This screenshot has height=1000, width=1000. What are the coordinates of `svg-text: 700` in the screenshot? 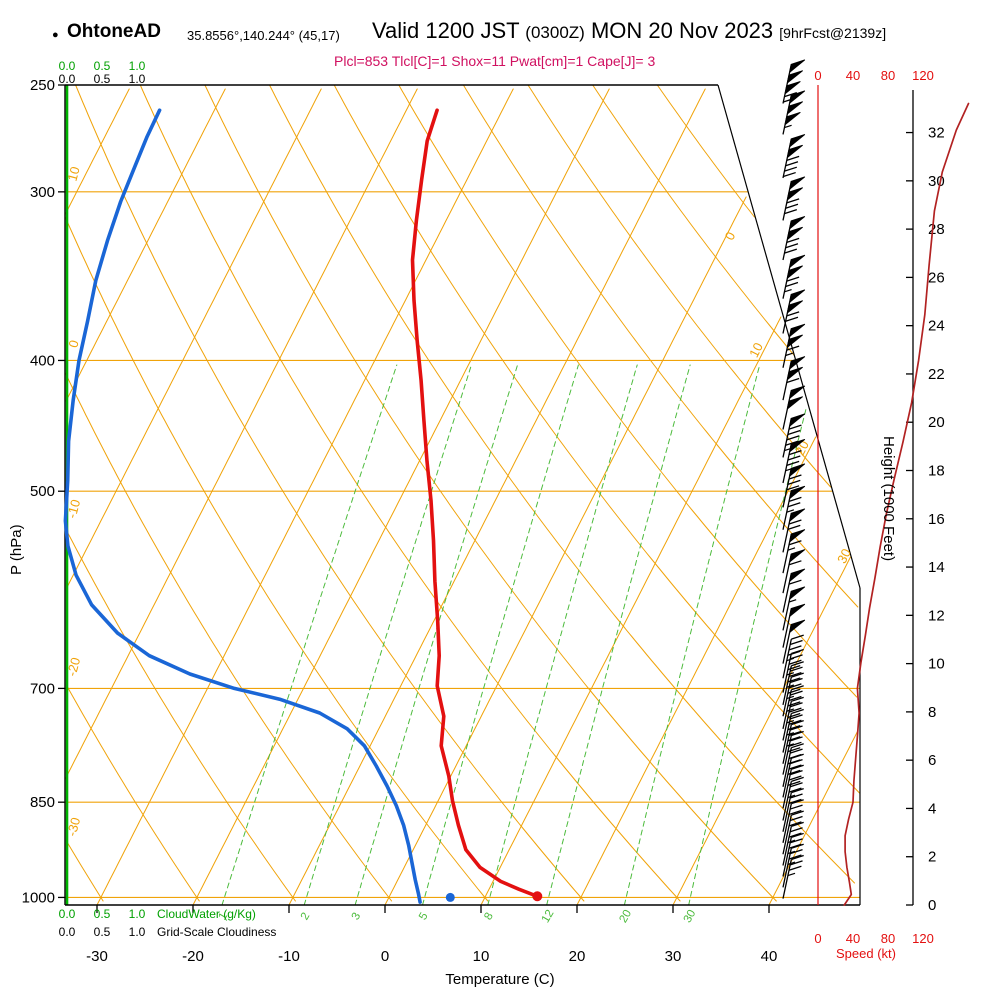 It's located at (42, 688).